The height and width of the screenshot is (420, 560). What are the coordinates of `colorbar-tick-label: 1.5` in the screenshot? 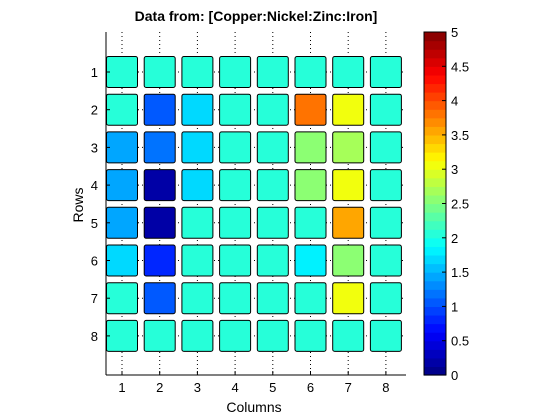 It's located at (460, 272).